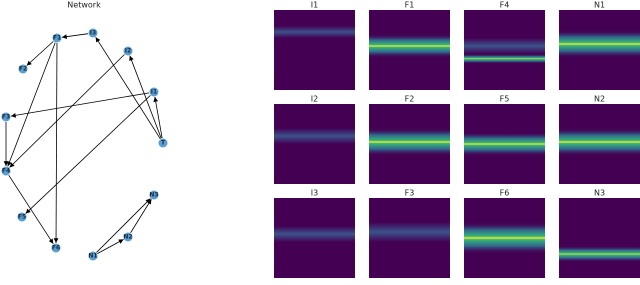  I want to click on node-label: F4, so click(6, 171).